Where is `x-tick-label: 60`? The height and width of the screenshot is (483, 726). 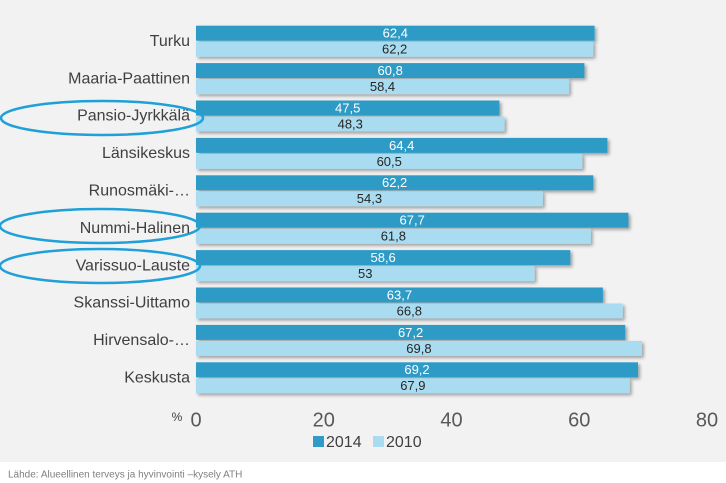
x-tick-label: 60 is located at coordinates (579, 420).